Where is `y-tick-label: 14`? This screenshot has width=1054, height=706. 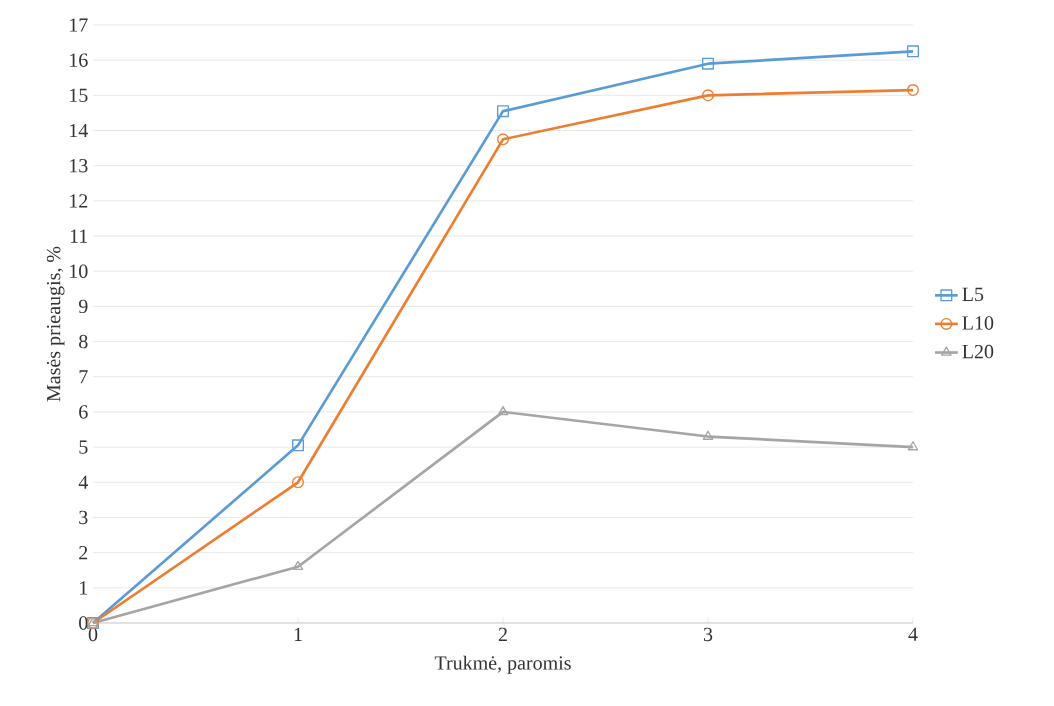
y-tick-label: 14 is located at coordinates (79, 130).